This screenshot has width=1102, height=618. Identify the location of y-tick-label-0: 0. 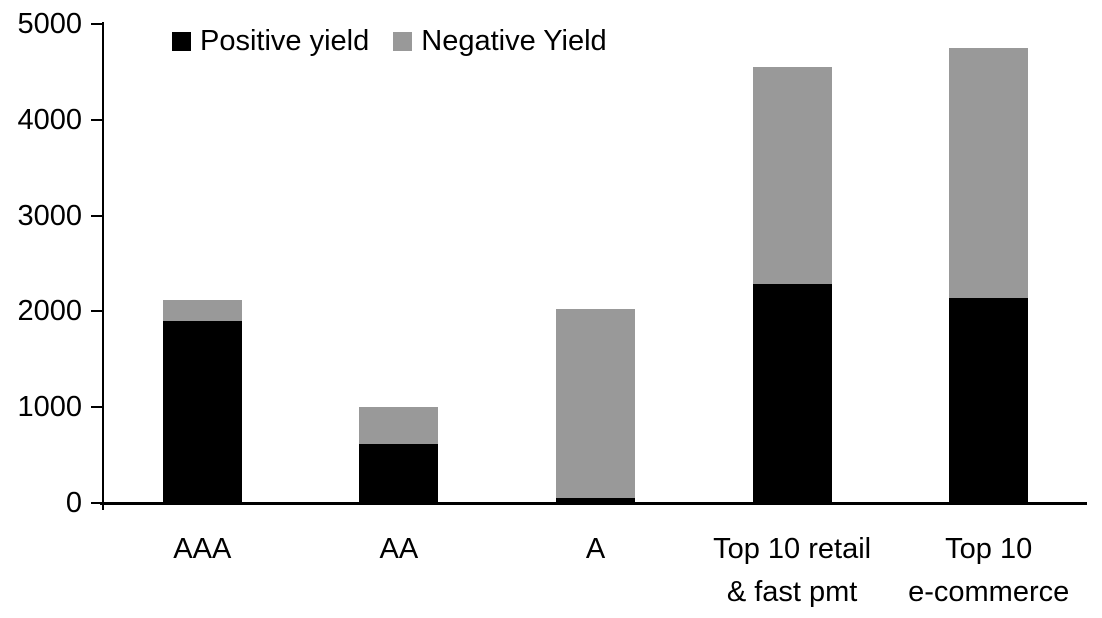
(73, 503).